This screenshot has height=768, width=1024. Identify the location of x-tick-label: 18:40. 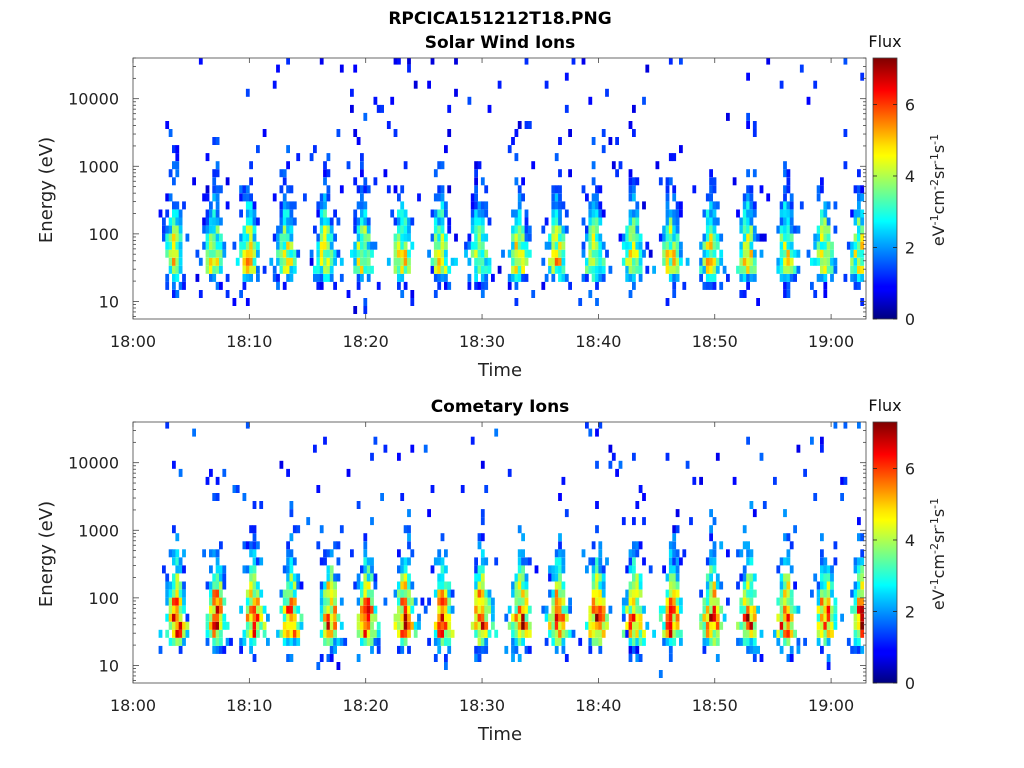
(598, 705).